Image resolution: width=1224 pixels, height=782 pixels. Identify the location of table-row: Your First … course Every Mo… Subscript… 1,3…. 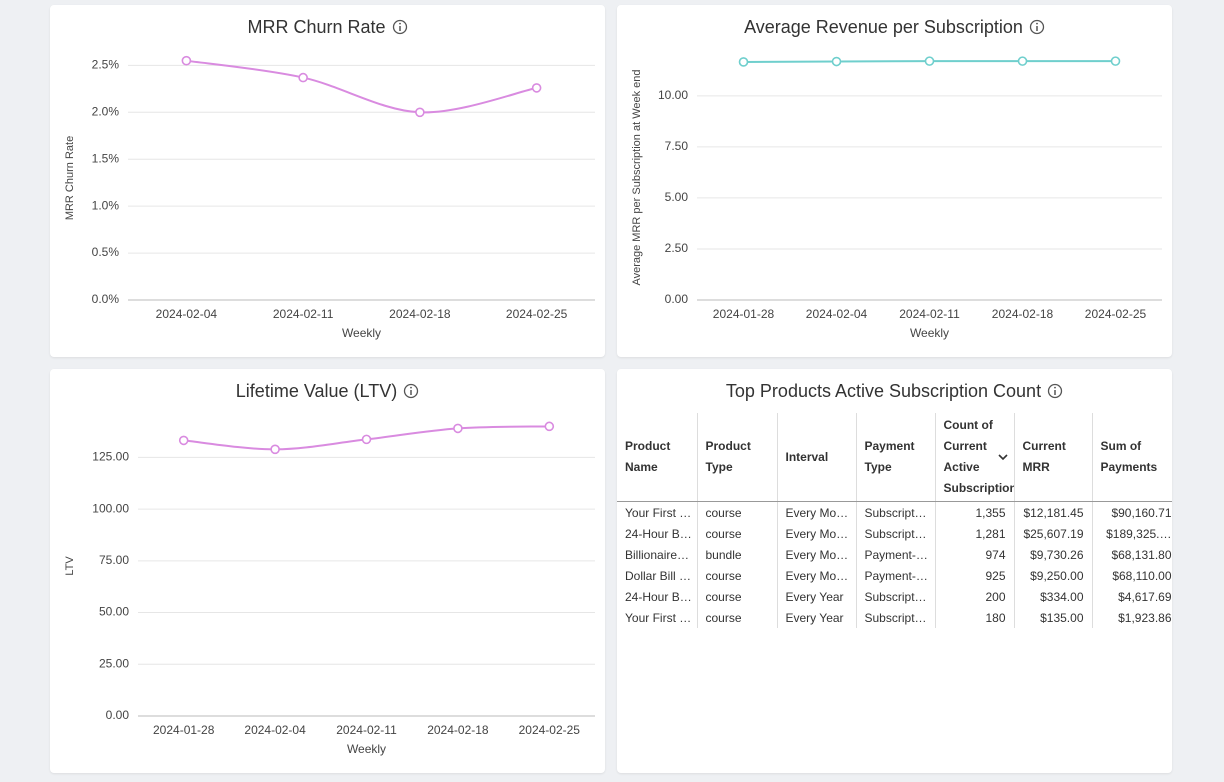
(894, 512).